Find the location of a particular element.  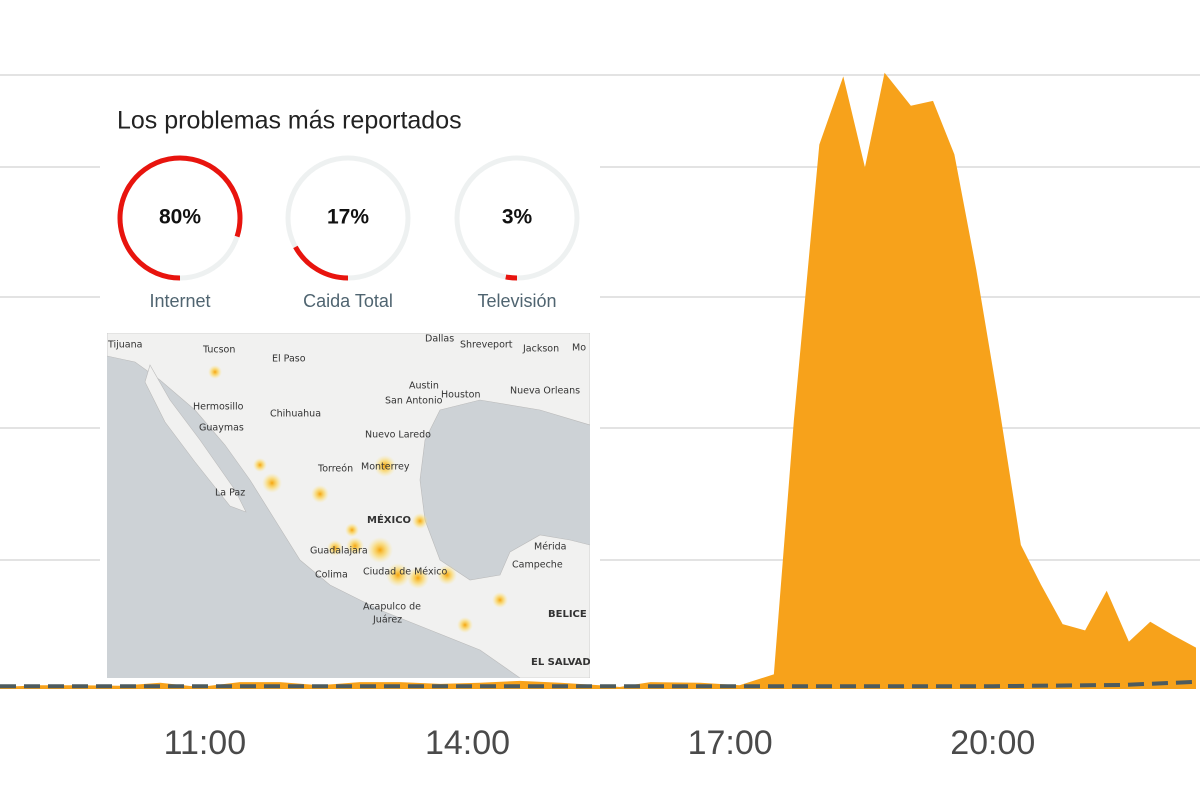

gauge-value: 80% is located at coordinates (180, 217).